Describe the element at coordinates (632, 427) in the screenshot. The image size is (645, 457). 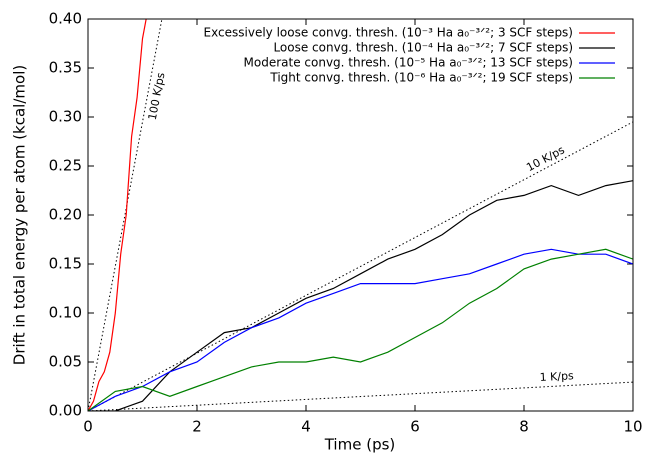
I see `x-tick-label: 10` at that location.